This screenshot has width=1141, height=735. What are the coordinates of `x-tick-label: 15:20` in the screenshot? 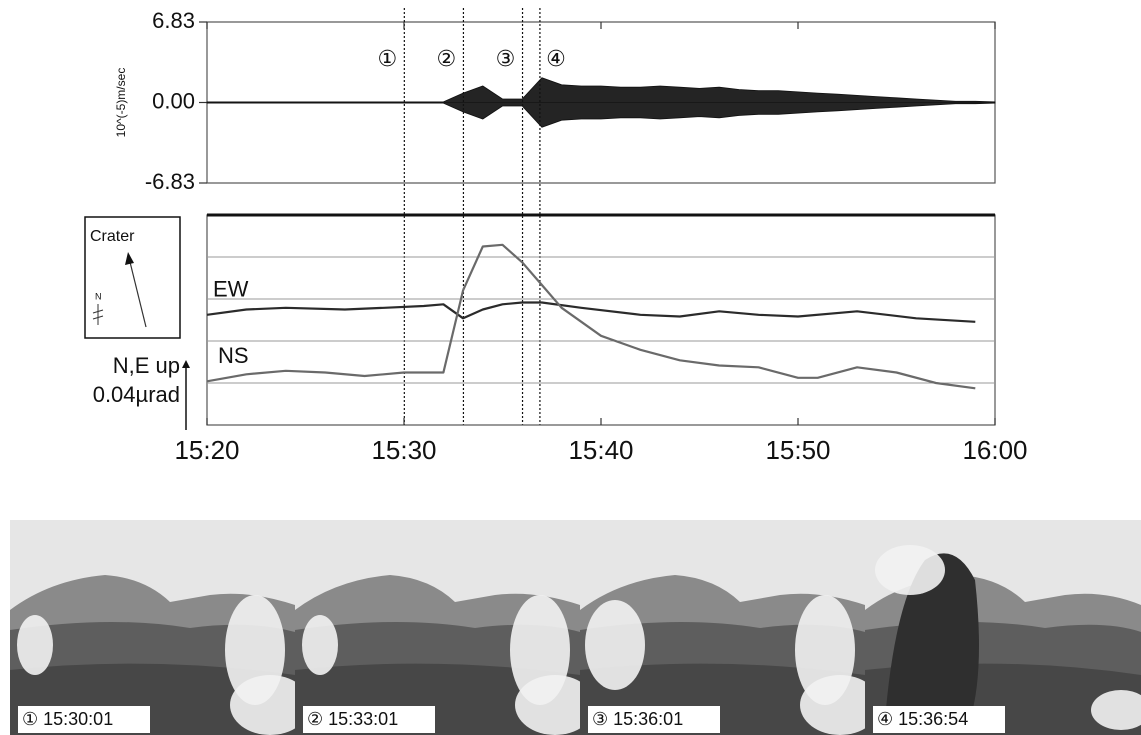 It's located at (206, 450).